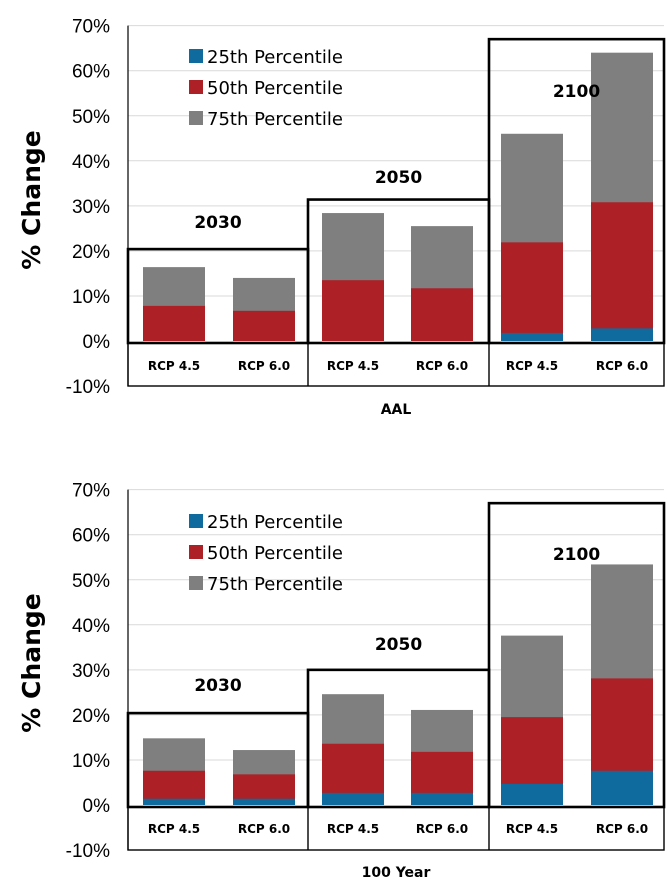  I want to click on x-axis-label: AAL, so click(396, 410).